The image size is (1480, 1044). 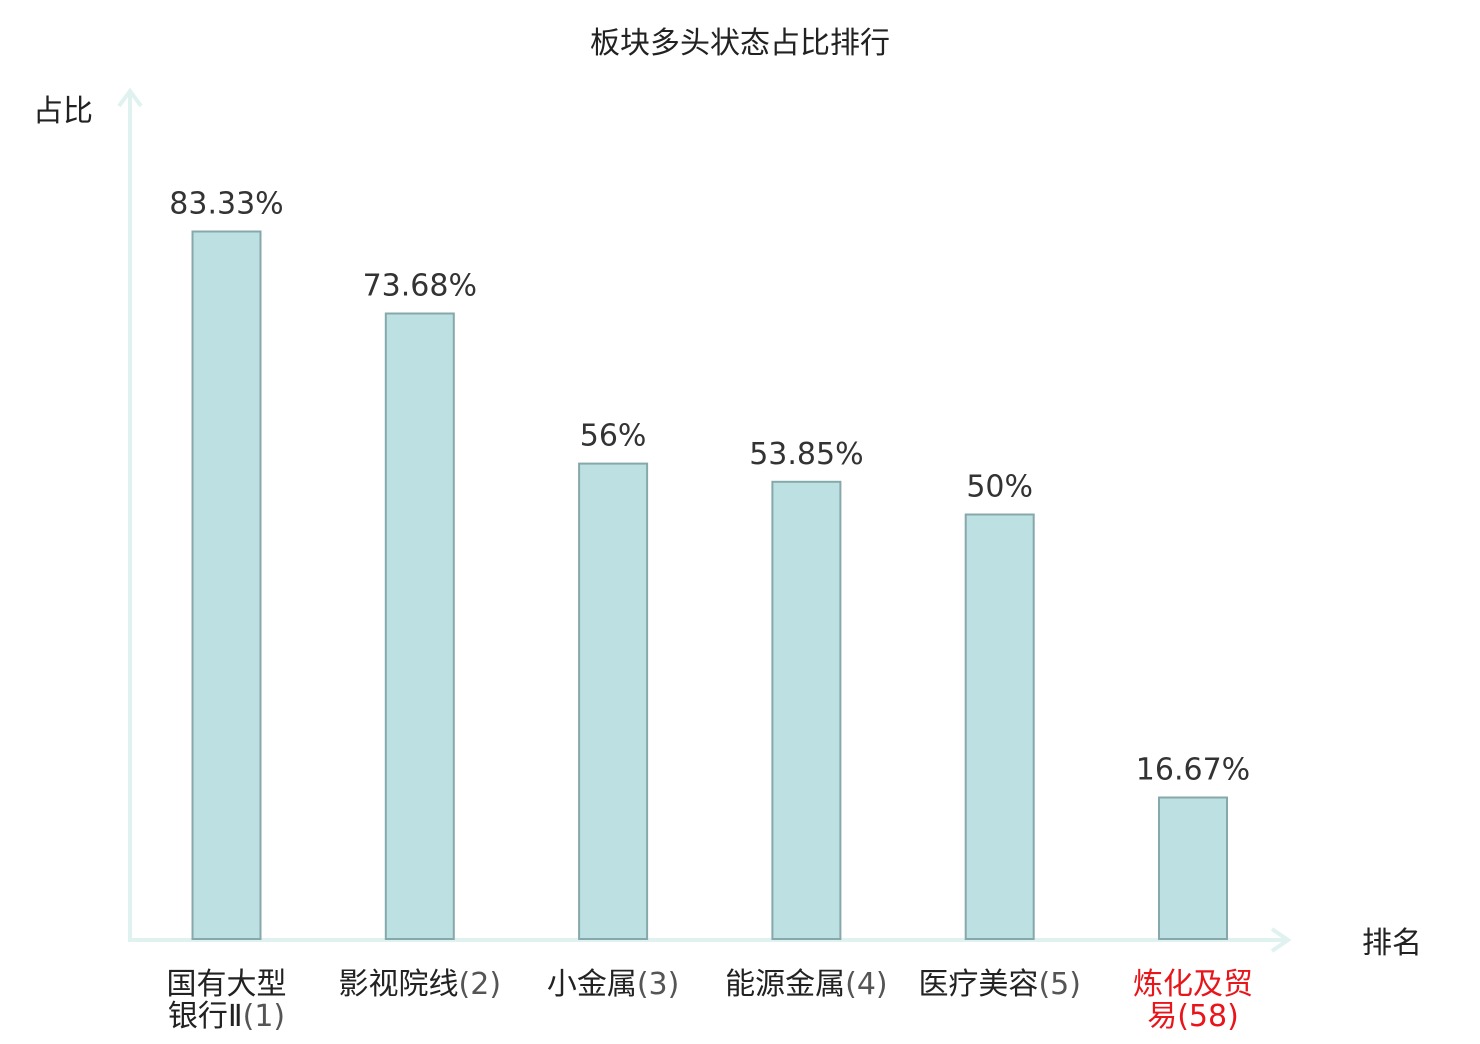 I want to click on y-axis-label: 占比, so click(x=63, y=111).